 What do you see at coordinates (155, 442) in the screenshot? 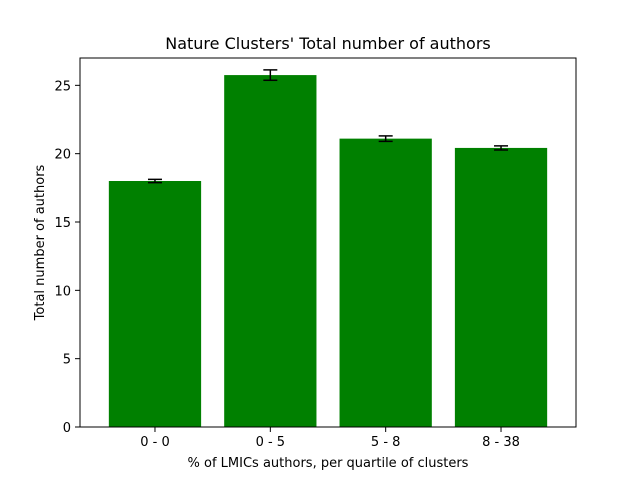
I see `x-tick-label-0: 0 - 0` at bounding box center [155, 442].